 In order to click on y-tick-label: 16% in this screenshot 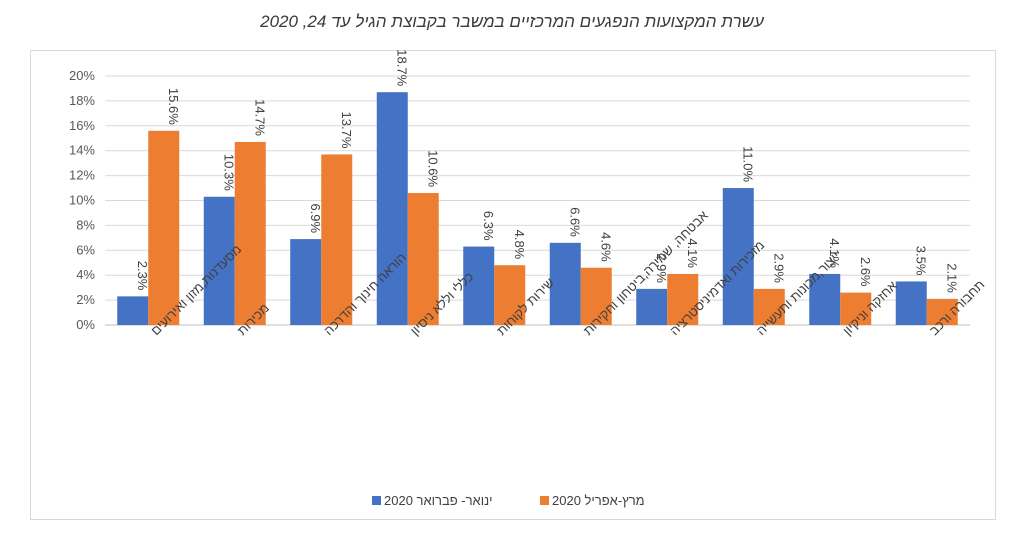, I will do `click(82, 125)`.